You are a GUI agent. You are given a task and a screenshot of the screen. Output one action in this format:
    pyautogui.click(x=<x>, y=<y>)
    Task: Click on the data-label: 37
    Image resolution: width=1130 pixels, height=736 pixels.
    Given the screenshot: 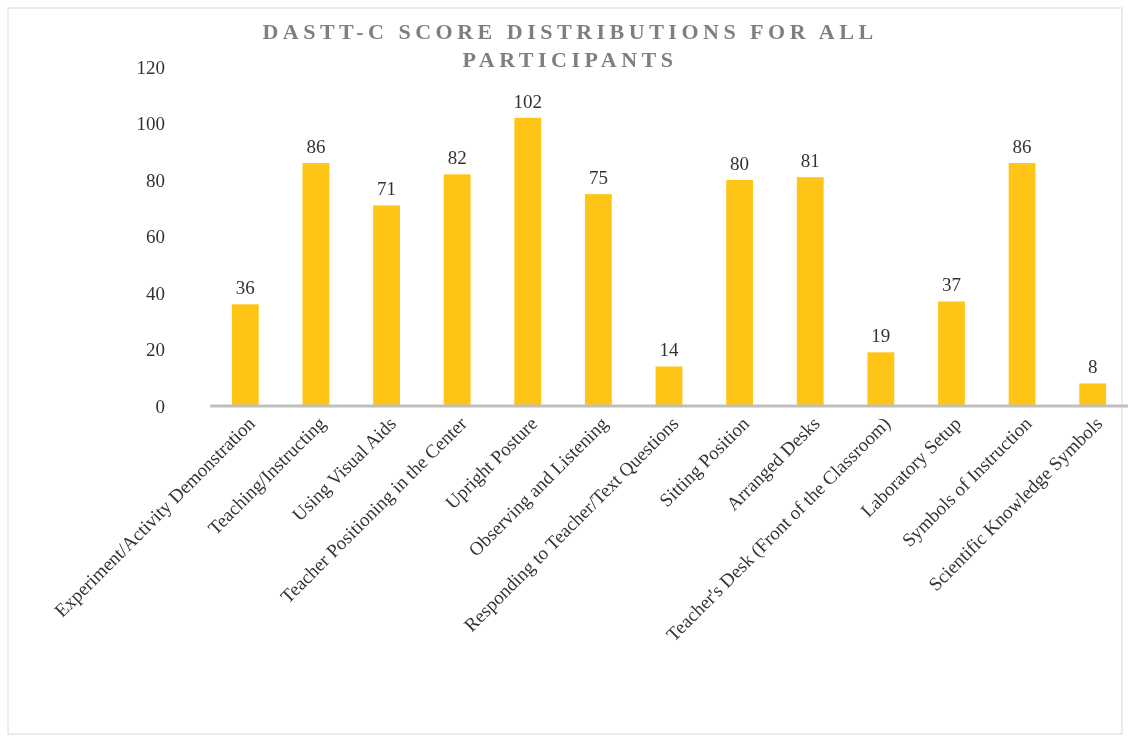 What is the action you would take?
    pyautogui.click(x=951, y=285)
    